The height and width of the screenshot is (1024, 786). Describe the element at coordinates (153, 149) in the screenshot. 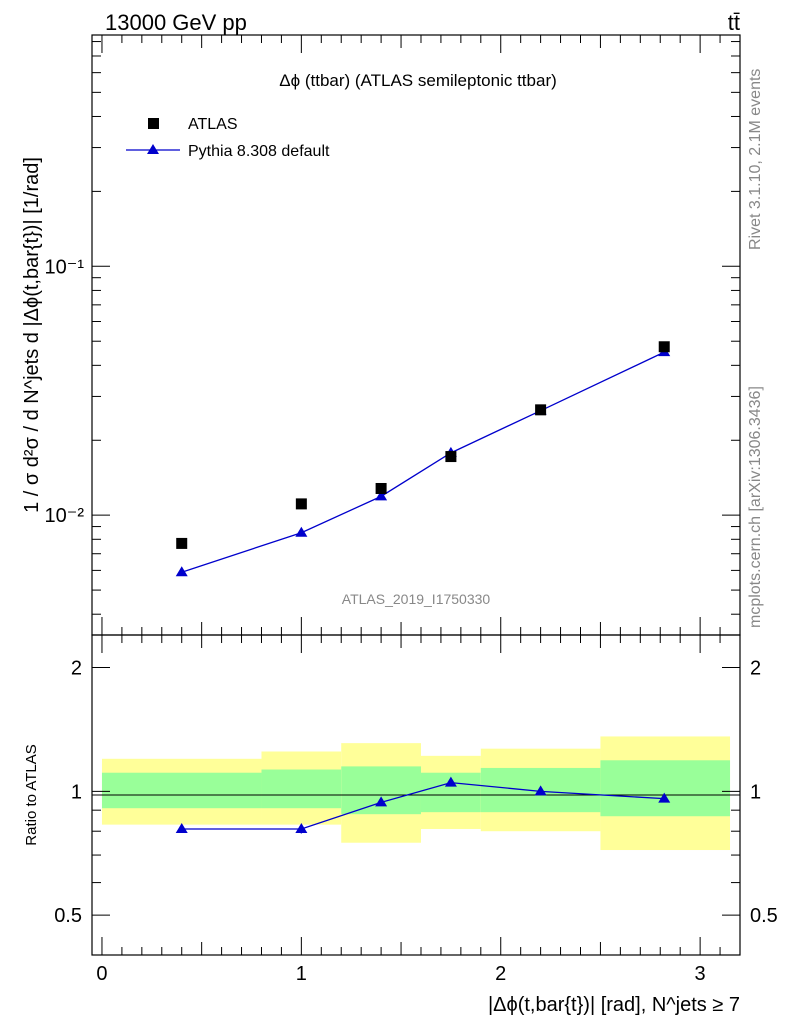

I see `legend-pythia-marker` at that location.